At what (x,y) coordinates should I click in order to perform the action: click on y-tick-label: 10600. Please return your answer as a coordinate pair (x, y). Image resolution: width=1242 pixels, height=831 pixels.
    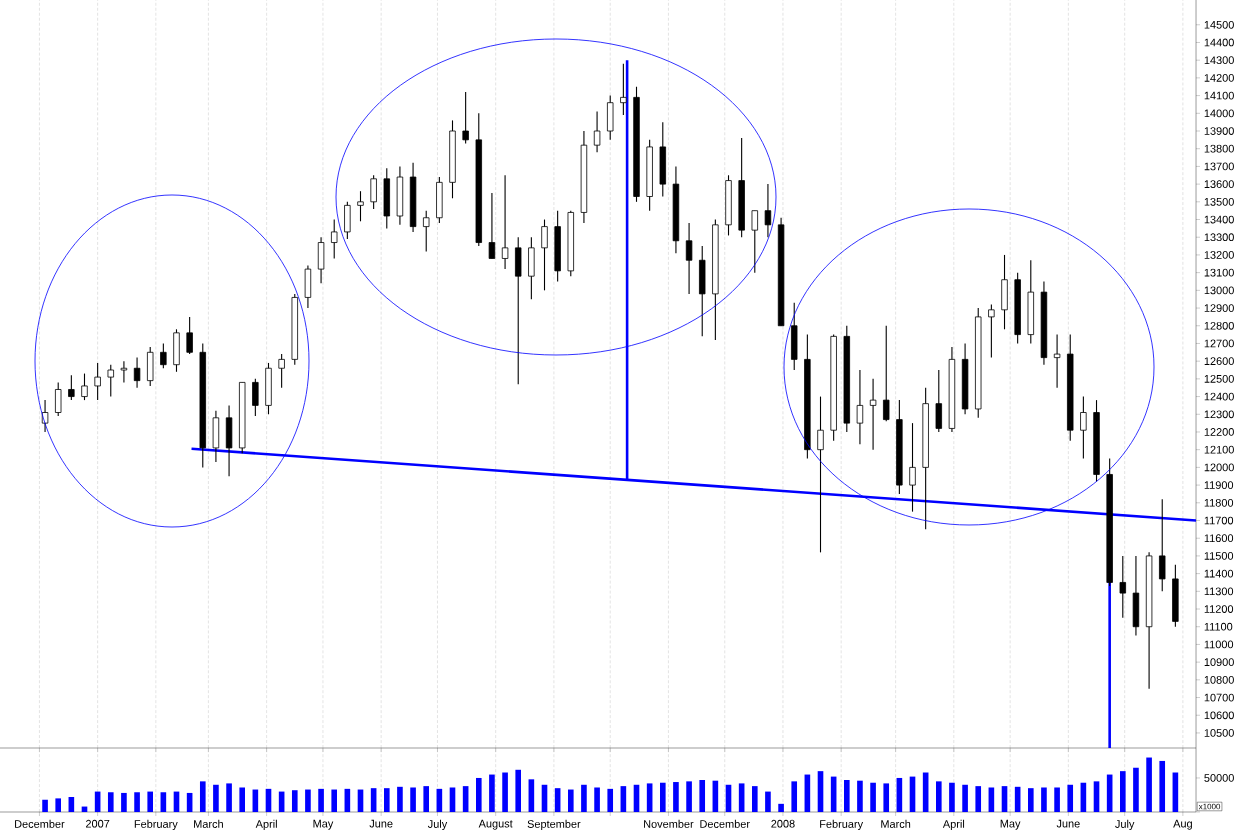
    Looking at the image, I should click on (1219, 715).